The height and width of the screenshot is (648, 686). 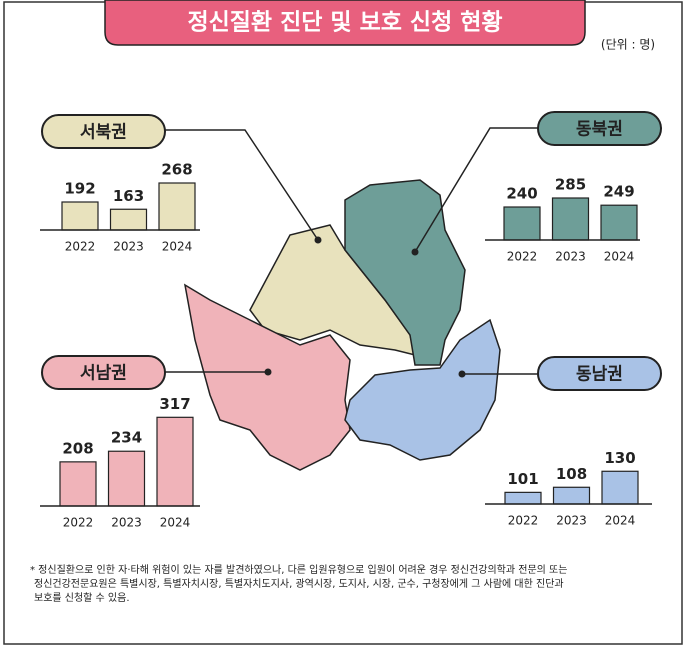 I want to click on value-label: 268, so click(x=176, y=170).